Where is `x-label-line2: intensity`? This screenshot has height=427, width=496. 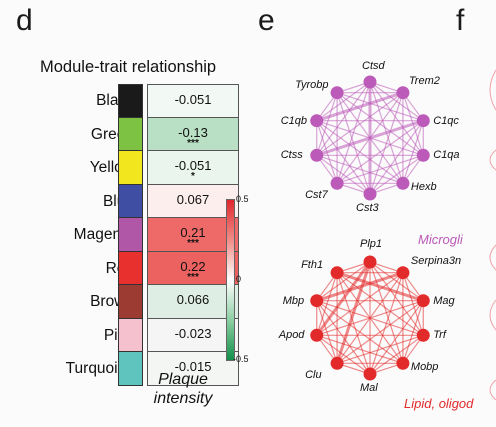
x-label-line2: intensity is located at coordinates (183, 398).